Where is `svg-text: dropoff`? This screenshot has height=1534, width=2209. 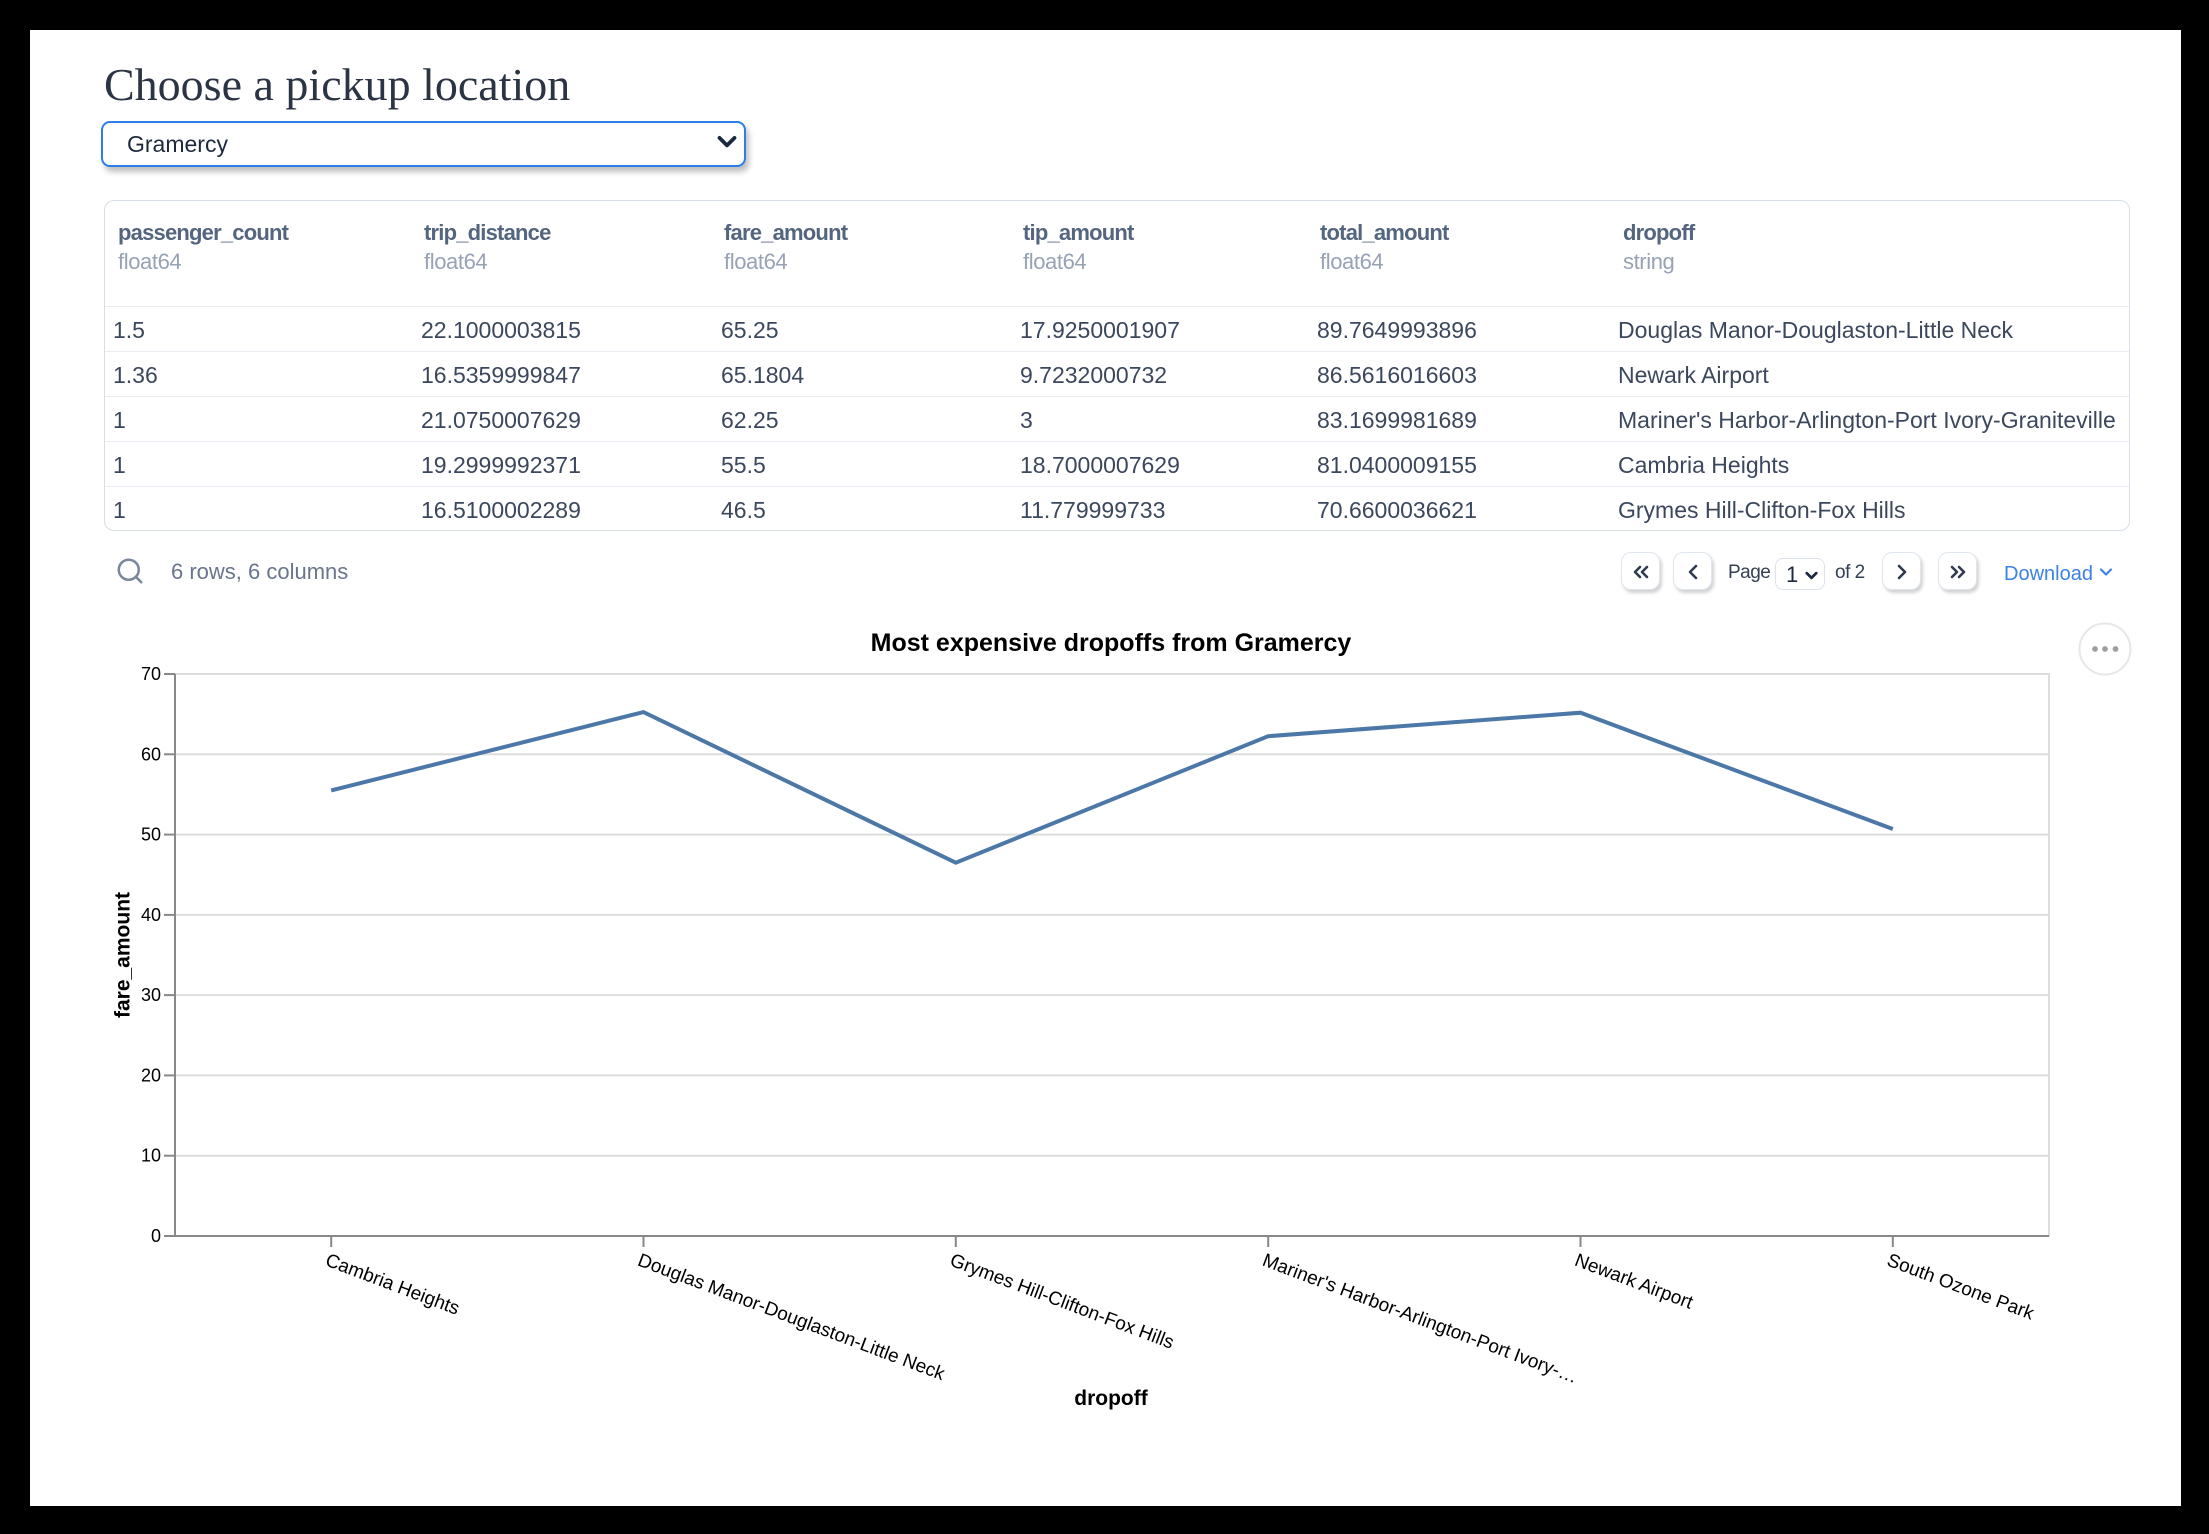 svg-text: dropoff is located at coordinates (1111, 1398).